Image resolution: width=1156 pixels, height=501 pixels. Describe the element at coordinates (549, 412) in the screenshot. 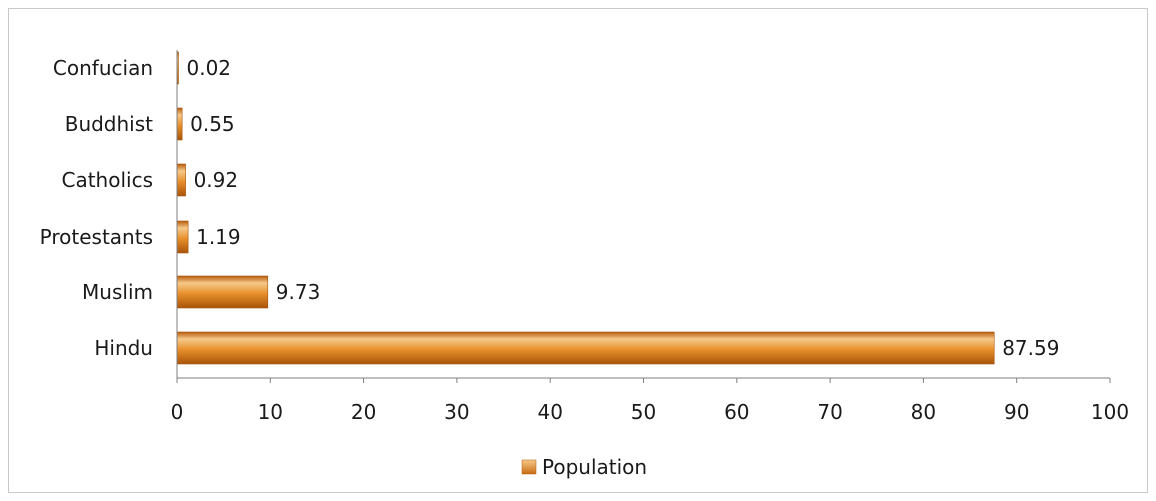

I see `x-tick-label: 40` at that location.